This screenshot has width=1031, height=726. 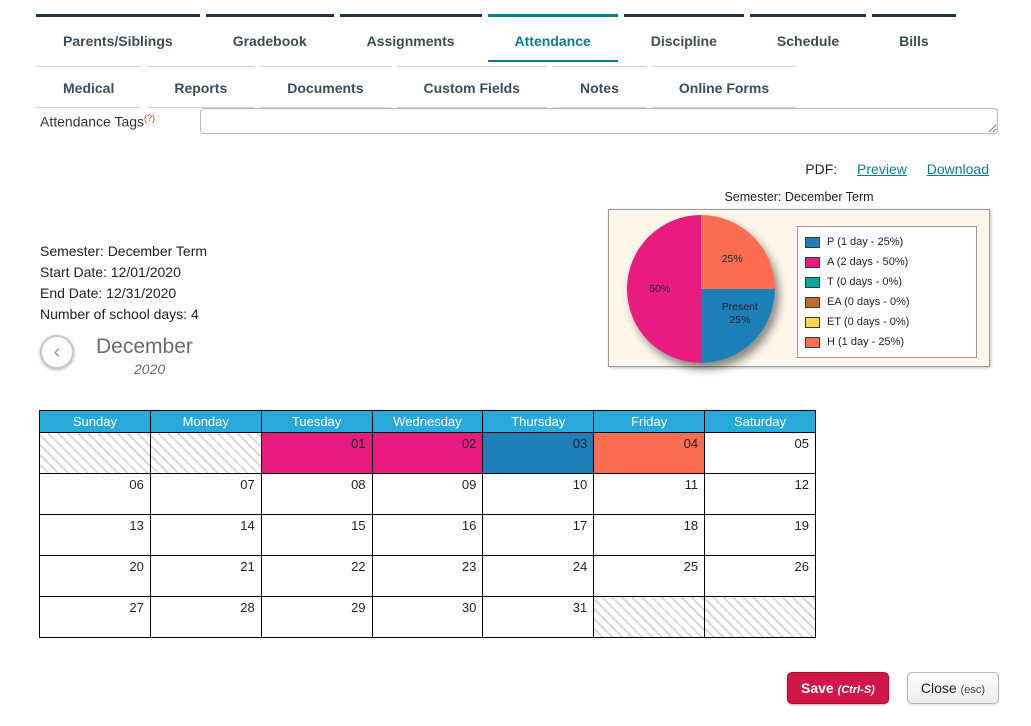 I want to click on tab-bills: Bills, so click(x=914, y=38).